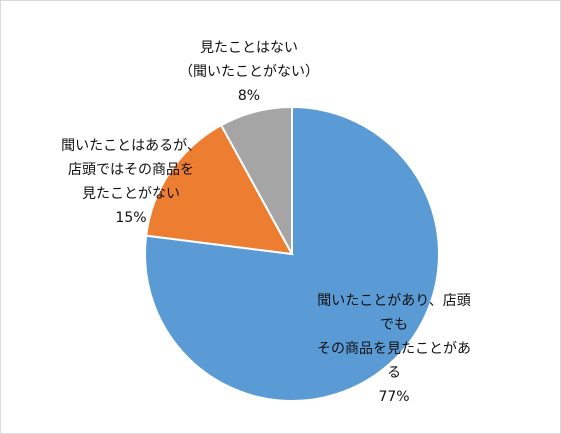 The width and height of the screenshot is (561, 434). Describe the element at coordinates (249, 96) in the screenshot. I see `value-label: 8%` at that location.